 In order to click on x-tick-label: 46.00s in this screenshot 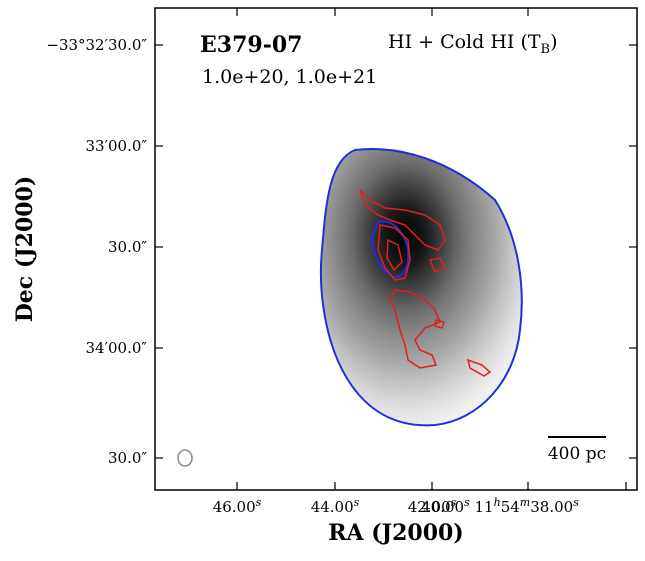, I will do `click(237, 506)`.